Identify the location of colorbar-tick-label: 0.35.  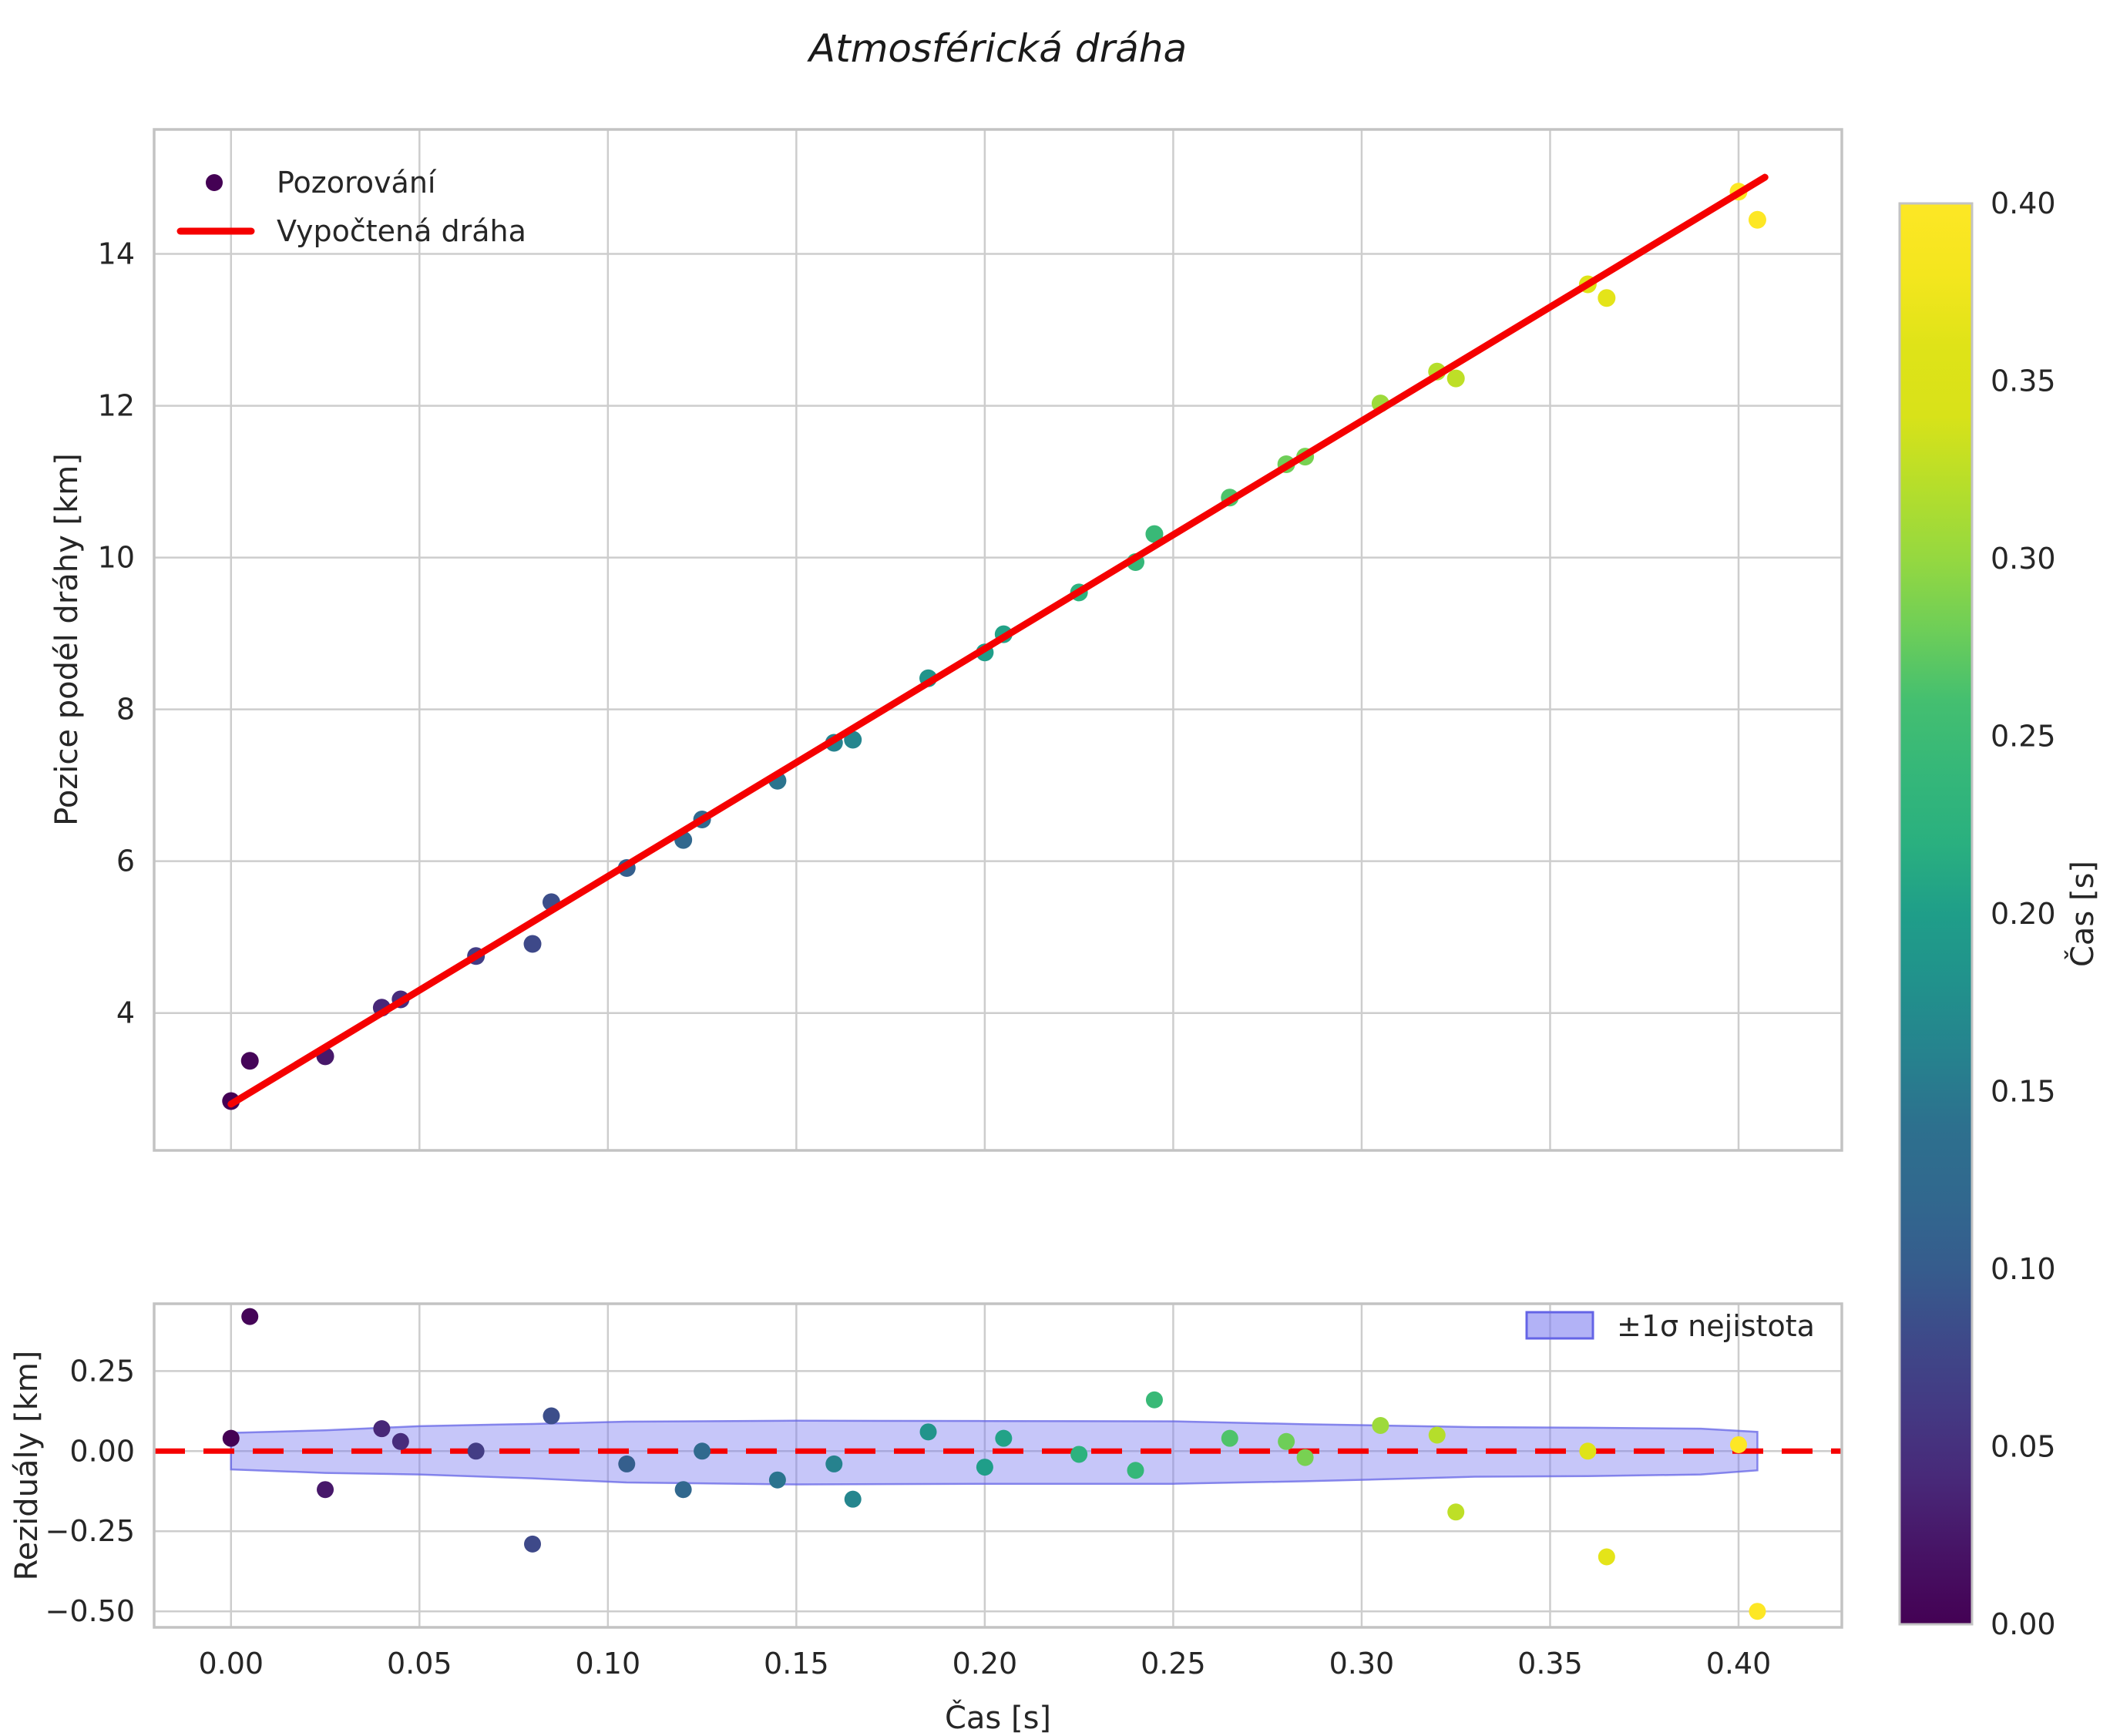
(2023, 381).